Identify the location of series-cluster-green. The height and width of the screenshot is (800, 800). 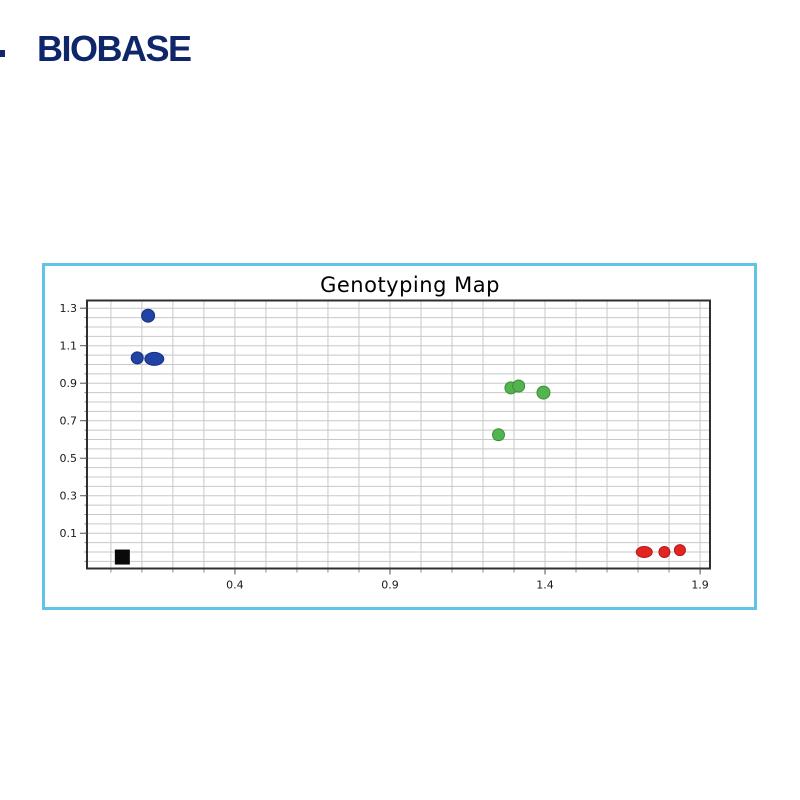
(521, 410).